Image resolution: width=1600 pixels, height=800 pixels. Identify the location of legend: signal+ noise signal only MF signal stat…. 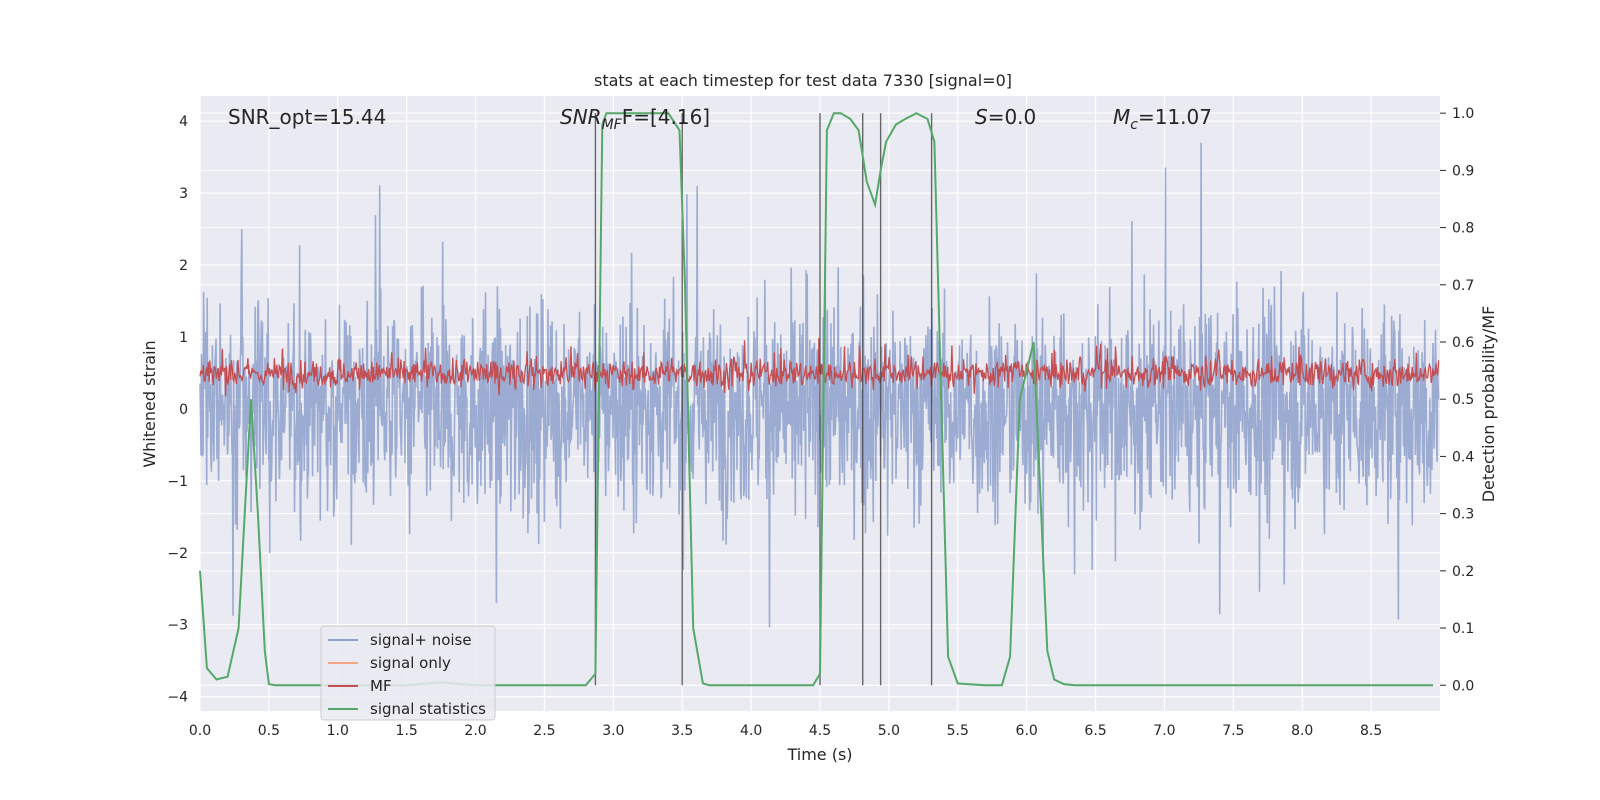
(408, 673).